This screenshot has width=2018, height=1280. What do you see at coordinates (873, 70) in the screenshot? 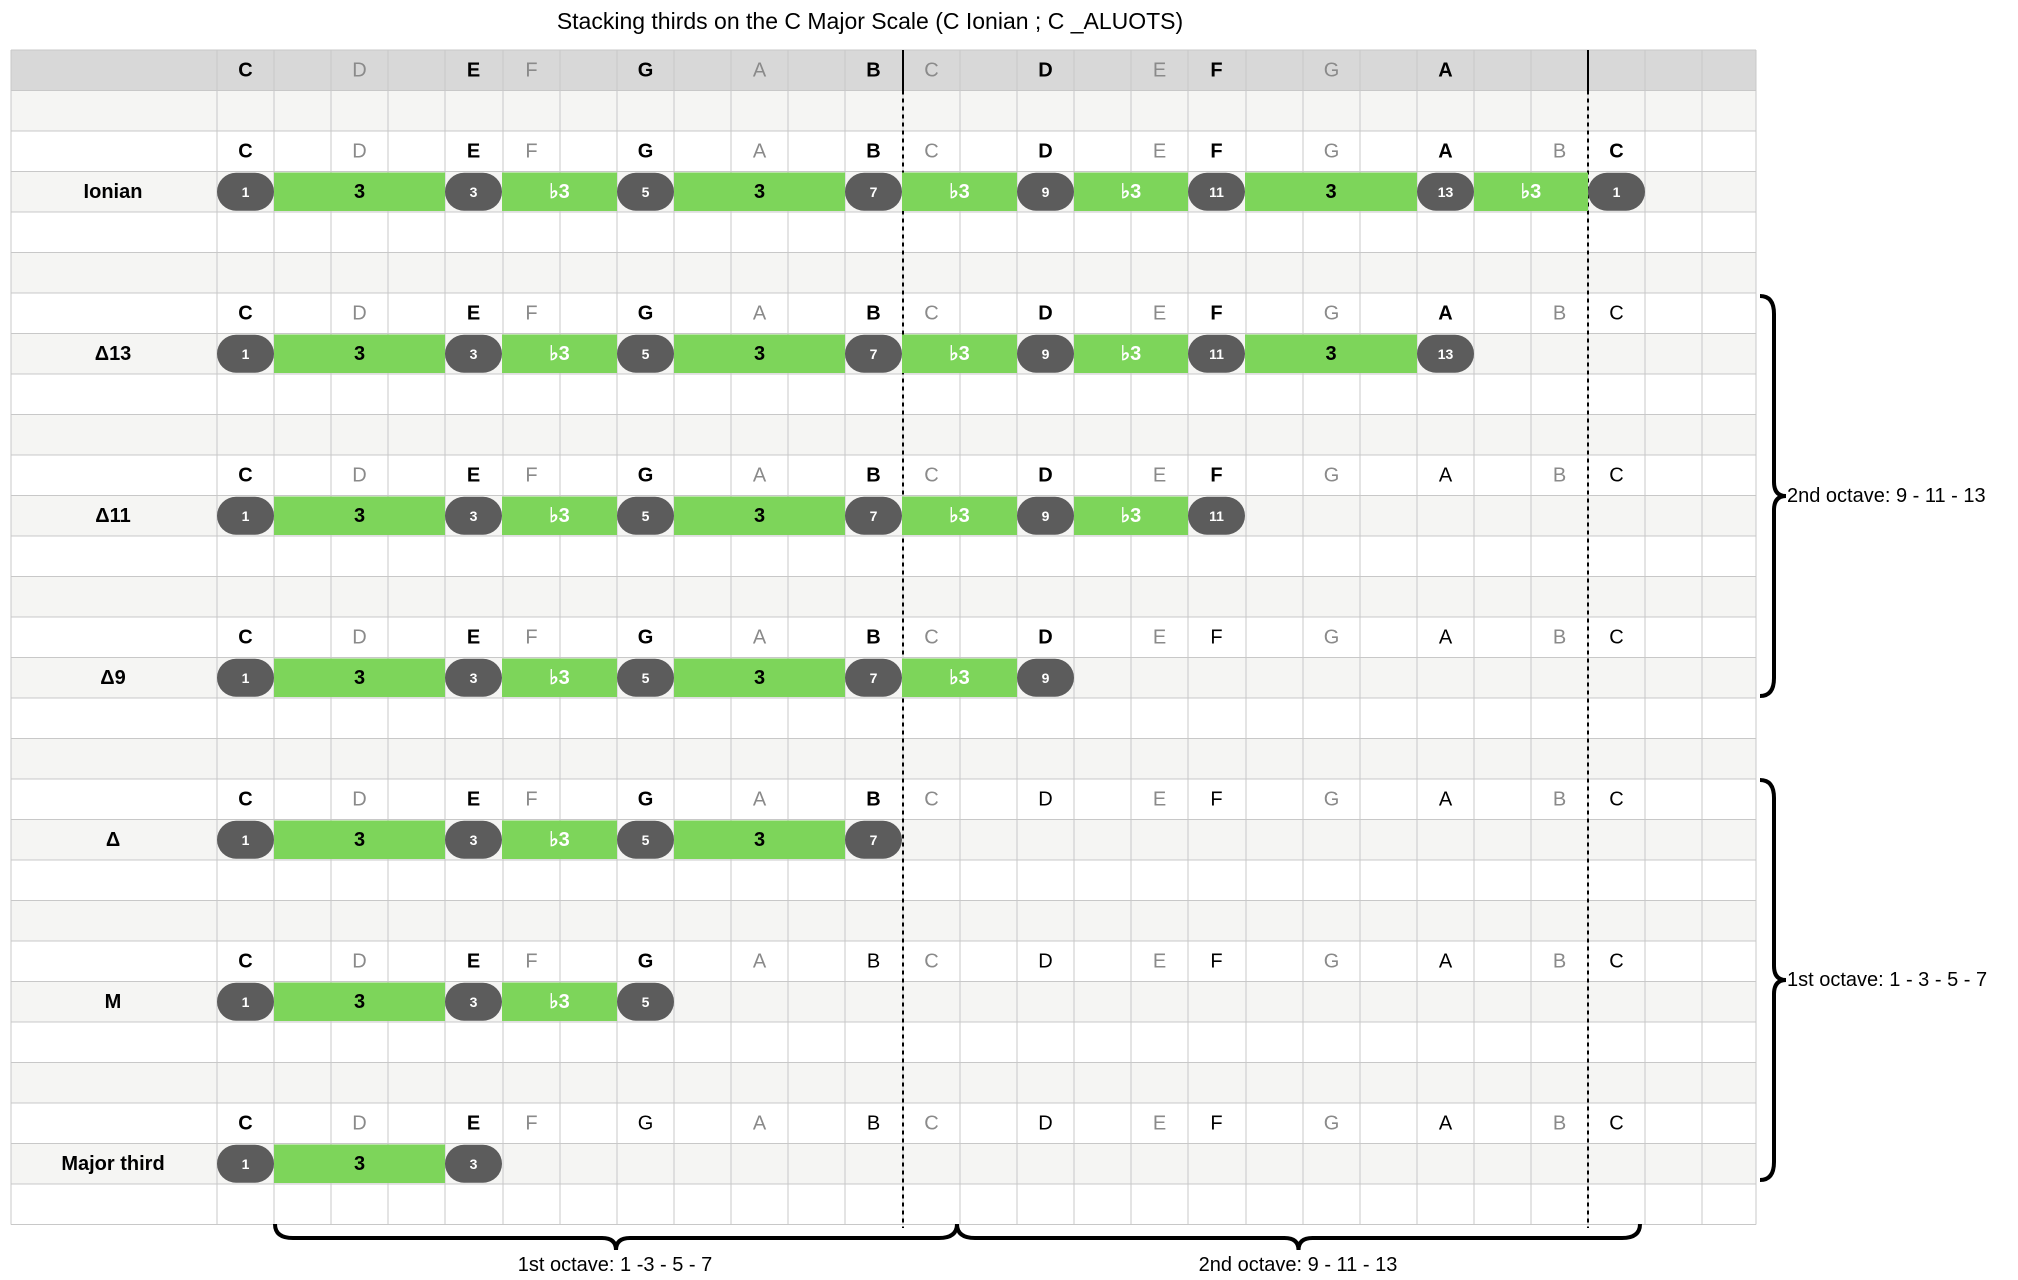
I see `header-note: B` at bounding box center [873, 70].